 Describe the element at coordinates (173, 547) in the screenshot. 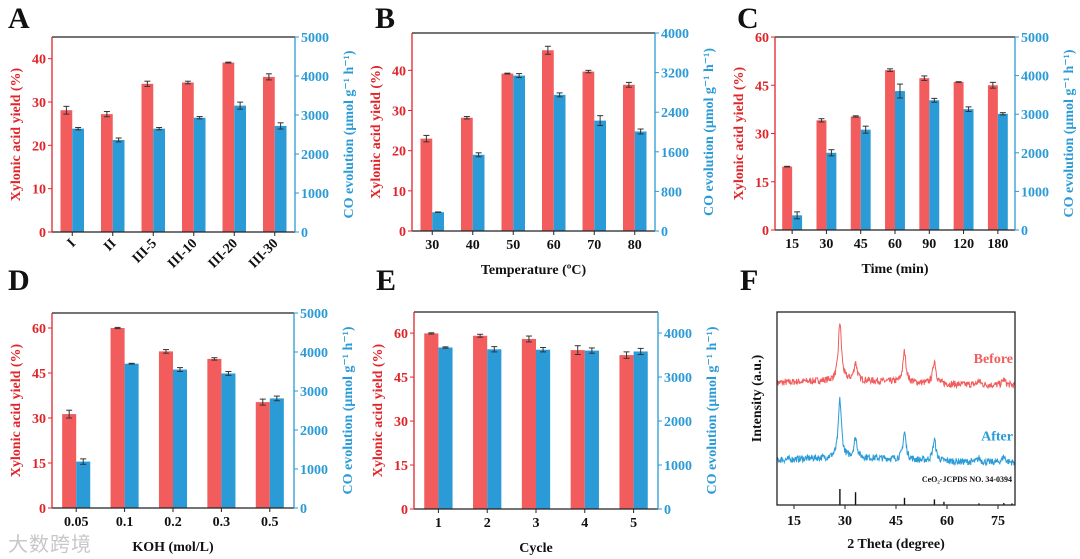

I see `x-axis-title: KOH (mol/L)` at that location.